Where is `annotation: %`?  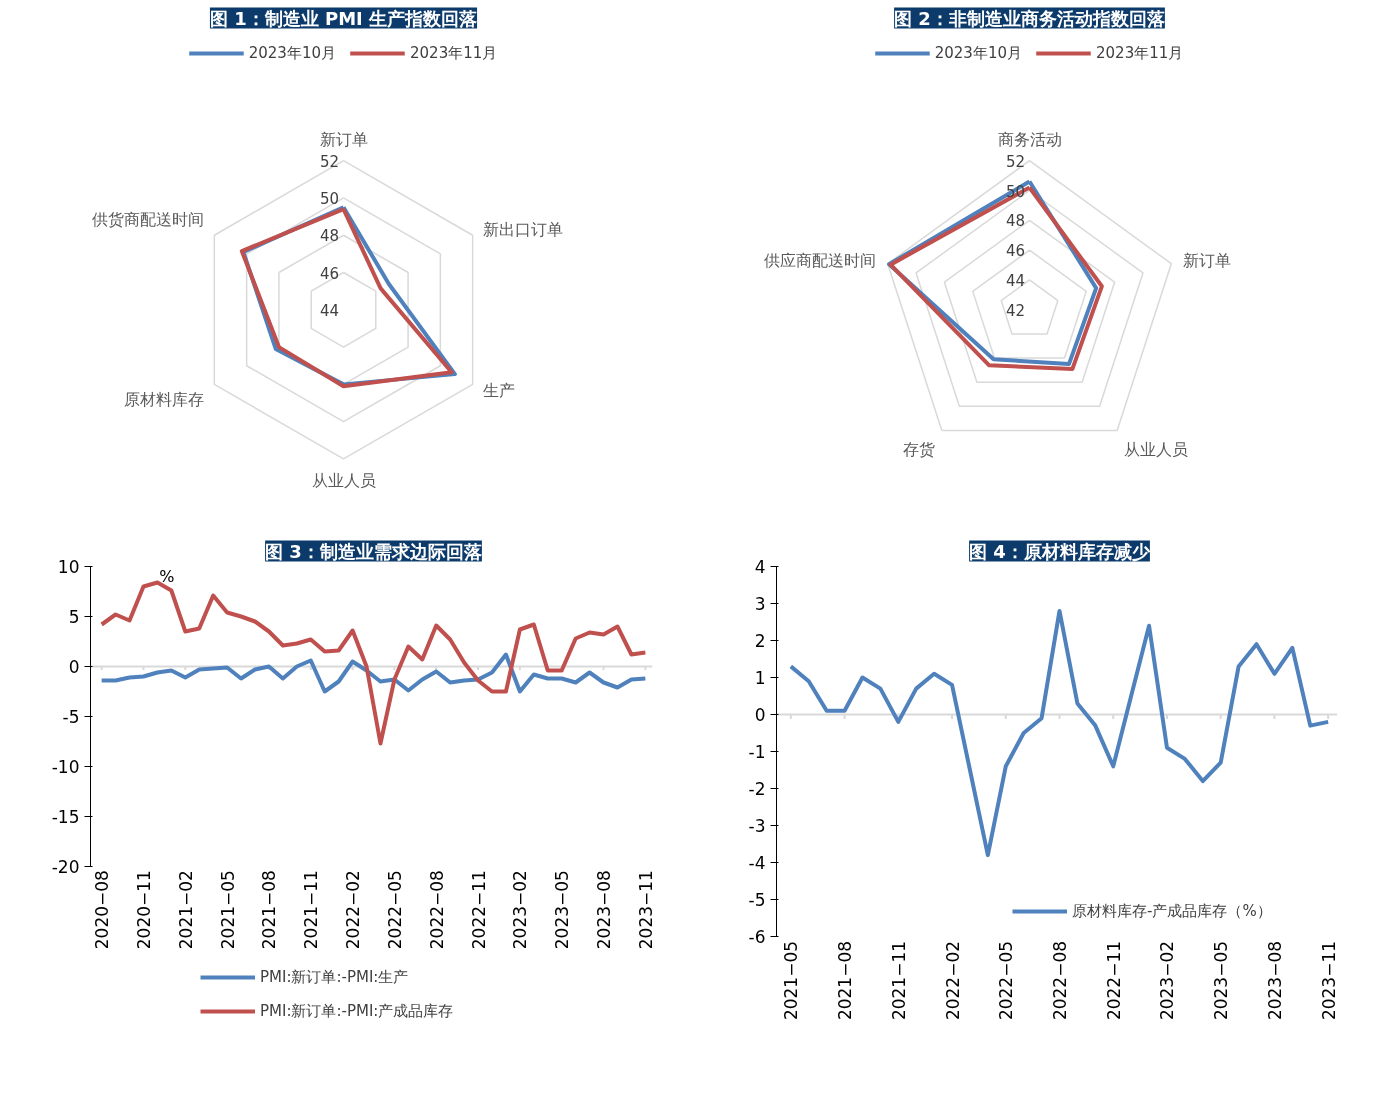 annotation: % is located at coordinates (167, 576).